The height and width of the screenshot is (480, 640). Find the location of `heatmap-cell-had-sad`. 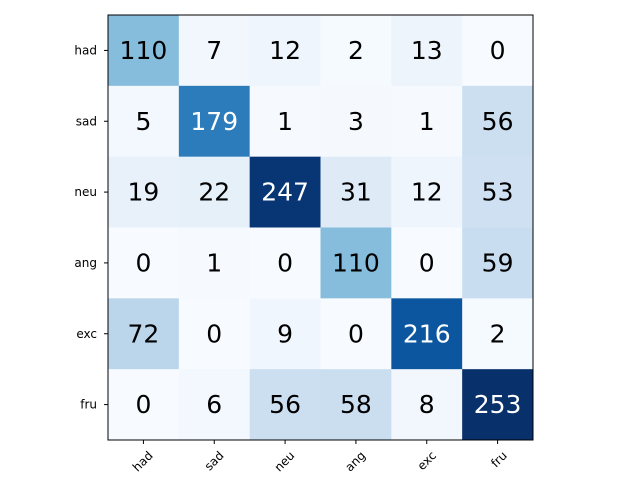

heatmap-cell-had-sad is located at coordinates (214, 51).